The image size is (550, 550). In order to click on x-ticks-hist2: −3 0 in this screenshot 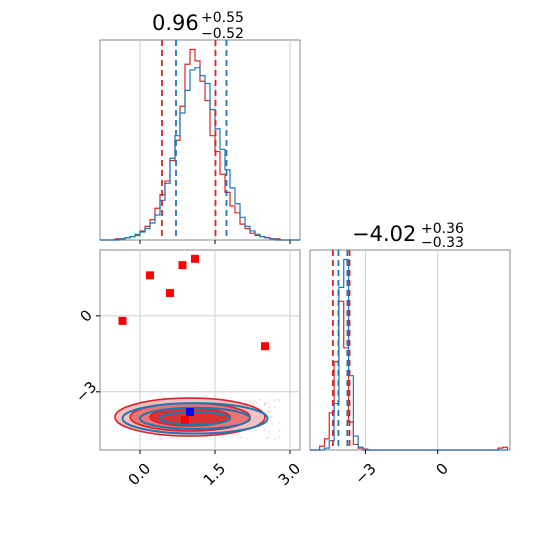, I will do `click(401, 469)`.